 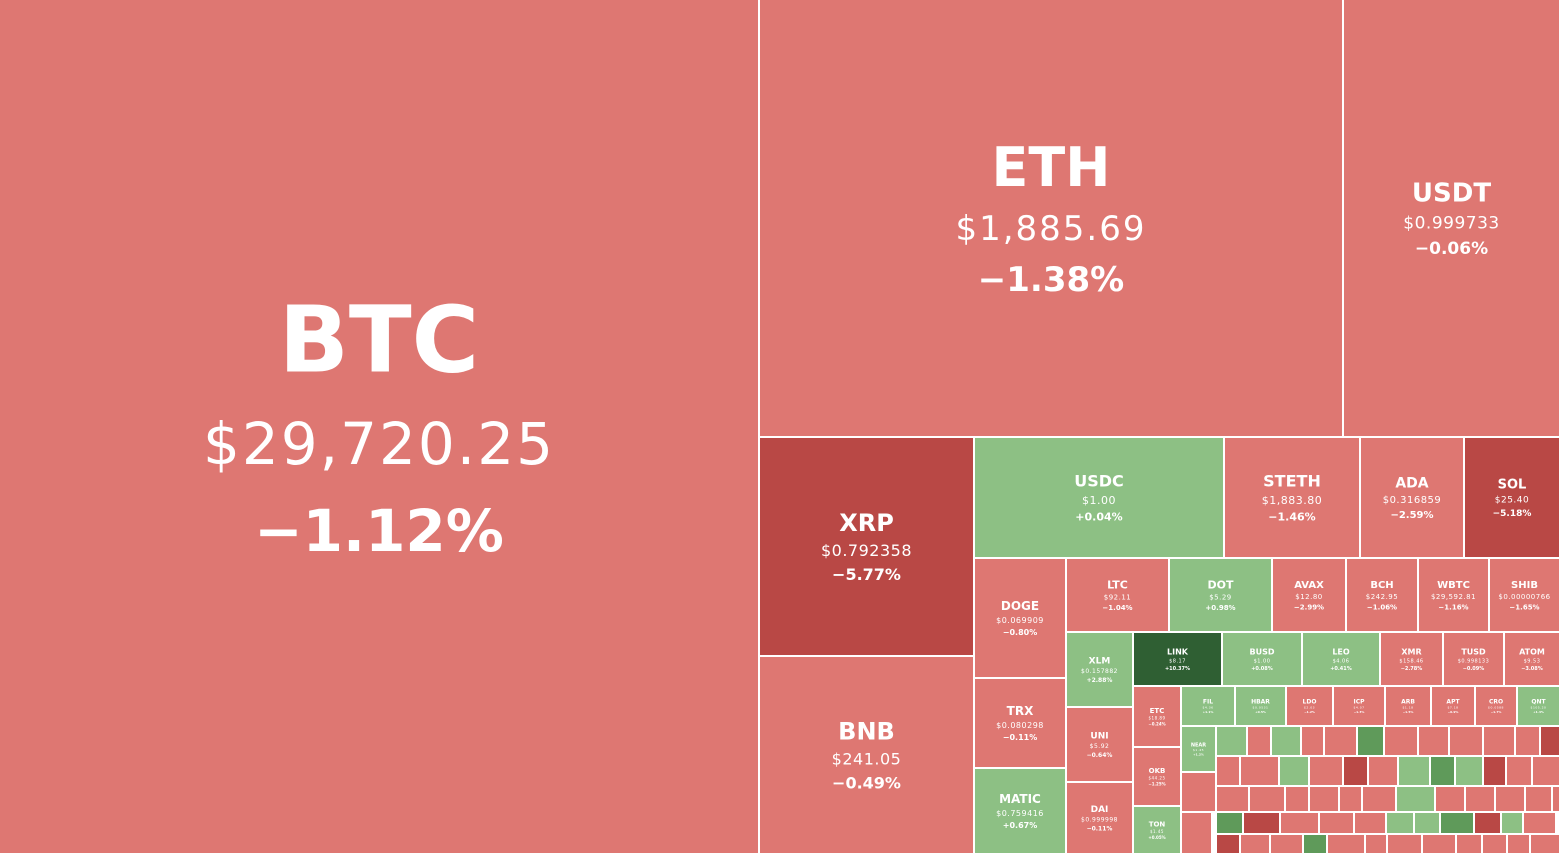 I want to click on tile-dai-rect, so click(x=1099, y=818).